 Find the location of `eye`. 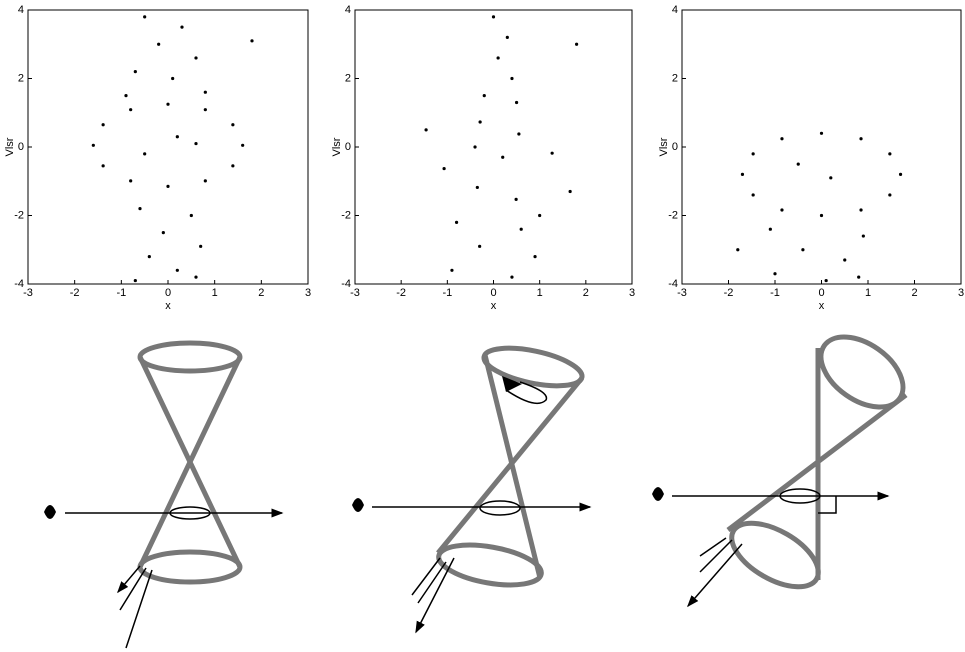

eye is located at coordinates (658, 494).